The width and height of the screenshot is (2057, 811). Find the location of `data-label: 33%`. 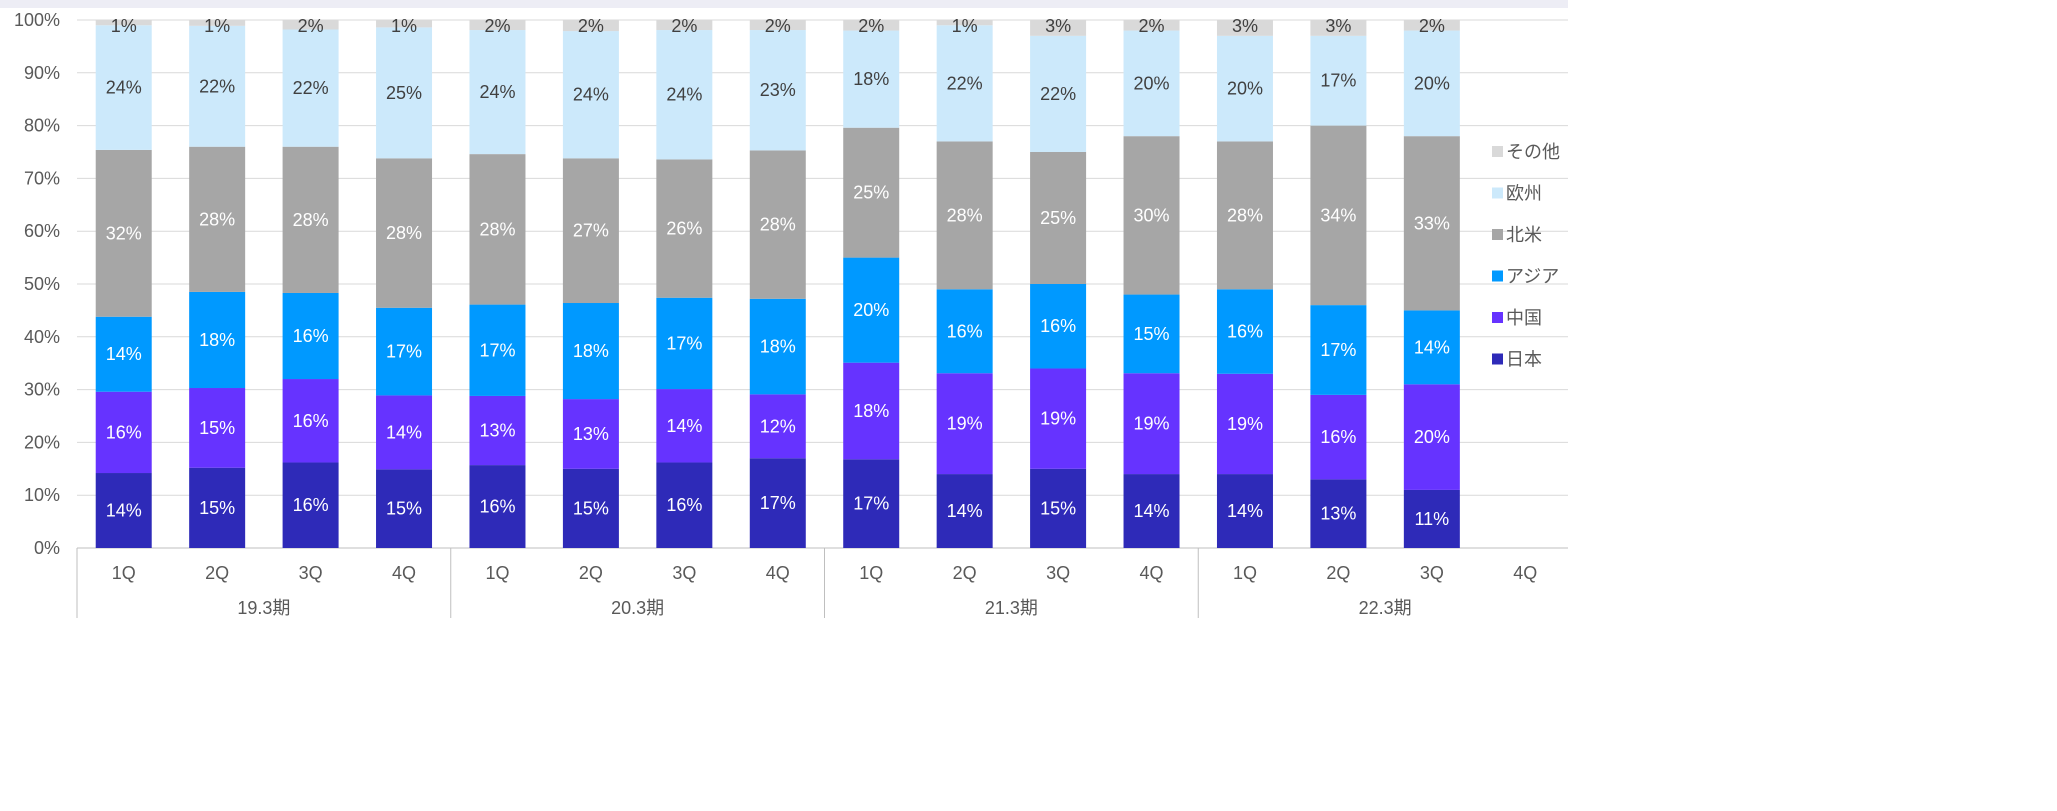

data-label: 33% is located at coordinates (1432, 223).